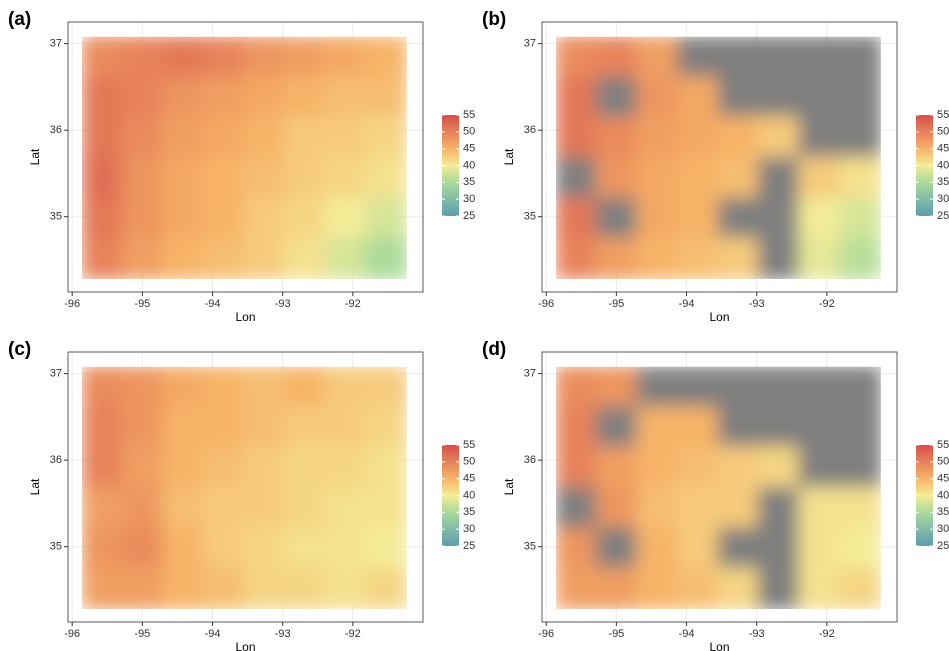  Describe the element at coordinates (19, 19) in the screenshot. I see `panel-label: (a)` at that location.